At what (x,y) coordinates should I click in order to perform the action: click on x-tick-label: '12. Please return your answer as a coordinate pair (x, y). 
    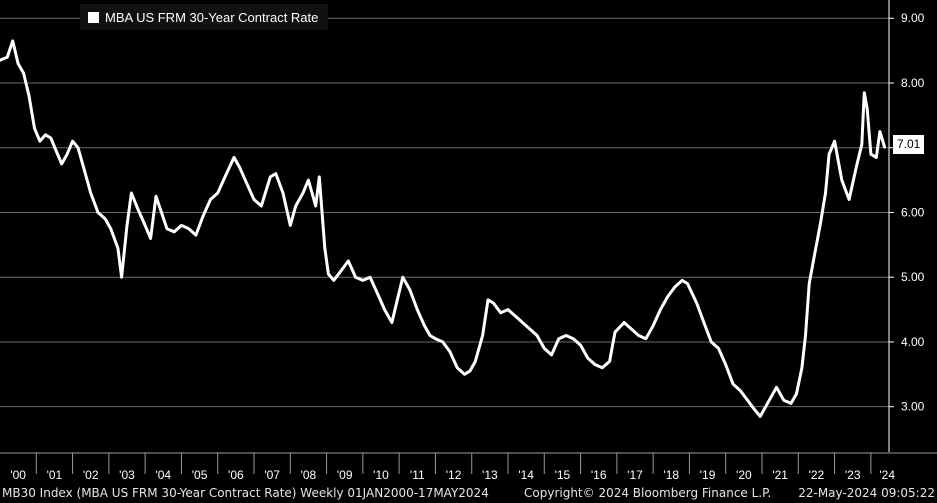
    Looking at the image, I should click on (454, 475).